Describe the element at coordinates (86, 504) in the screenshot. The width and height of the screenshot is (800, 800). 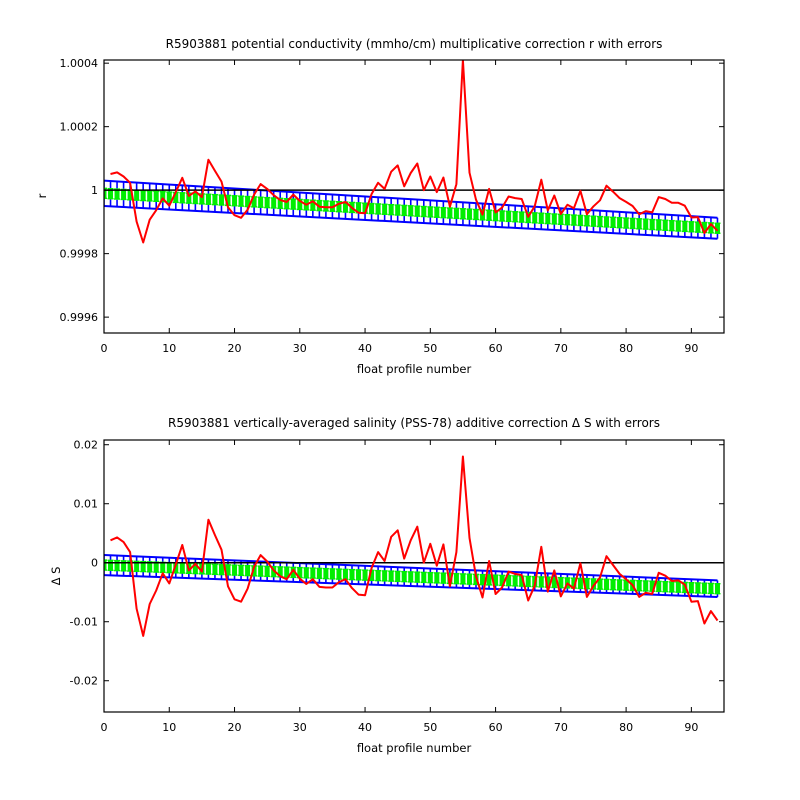
I see `y-tick-label: 0.01` at that location.